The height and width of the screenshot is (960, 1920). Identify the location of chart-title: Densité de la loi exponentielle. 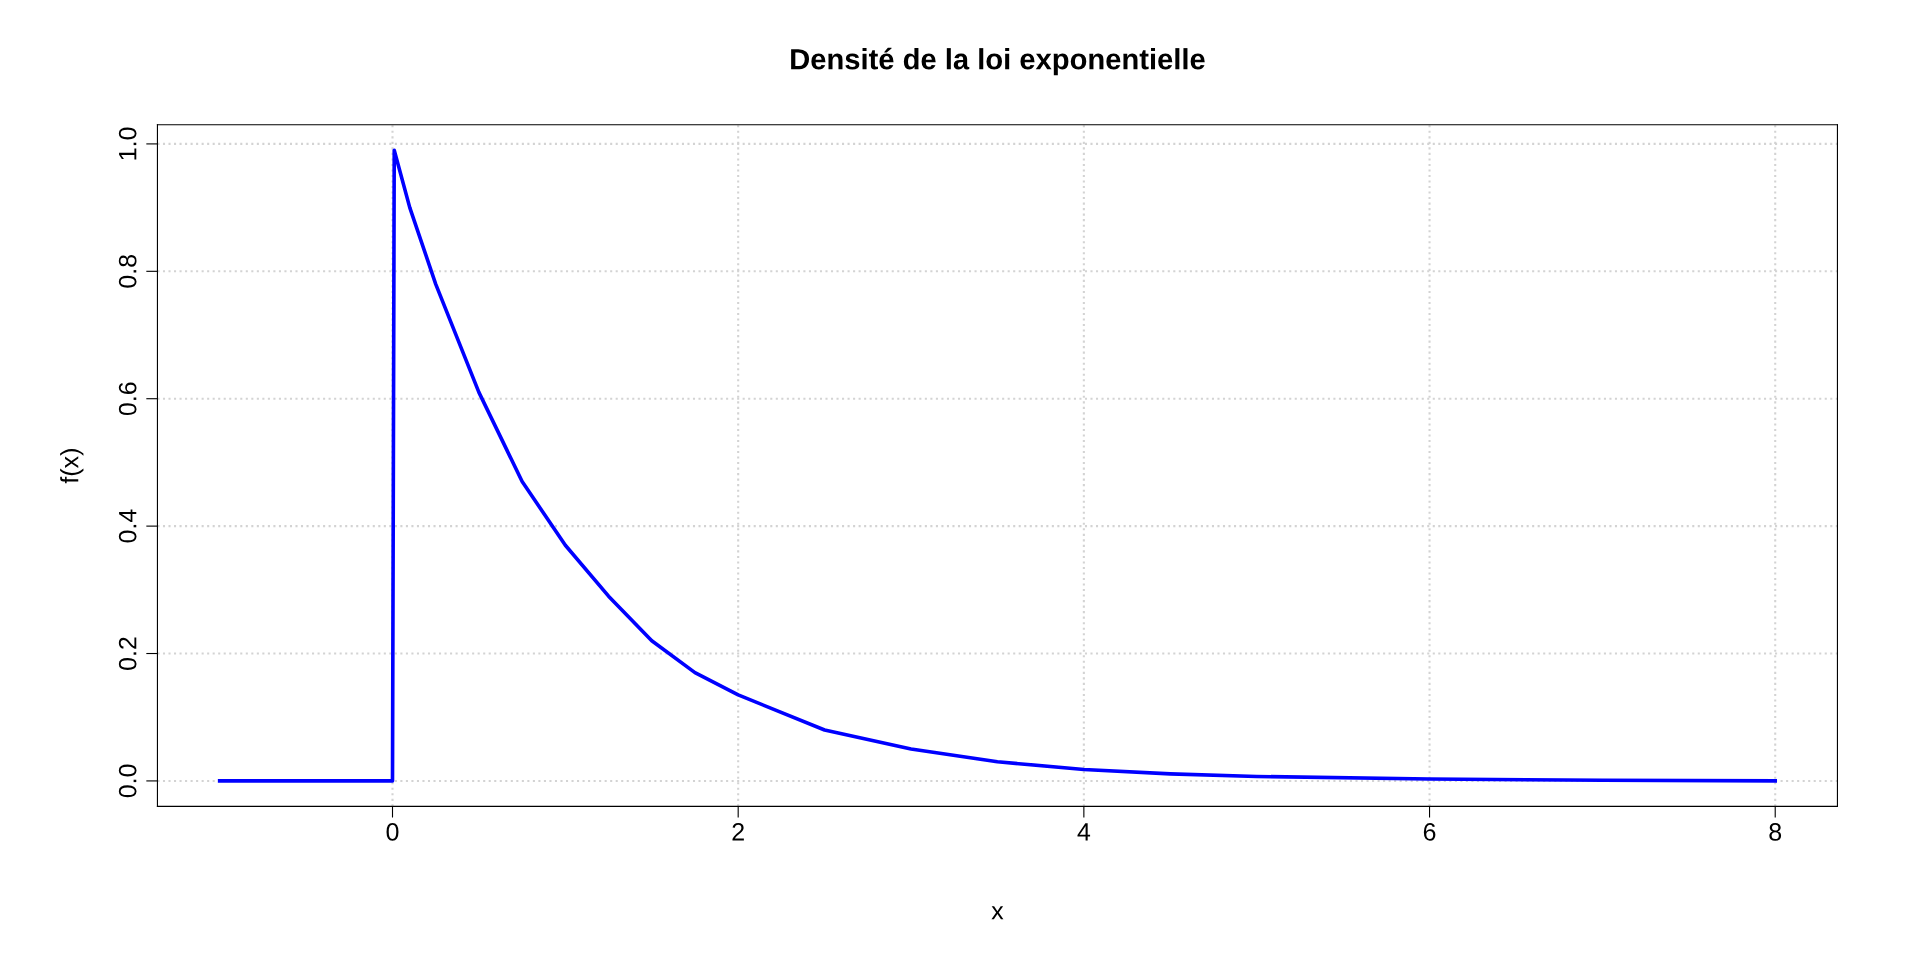
(998, 61).